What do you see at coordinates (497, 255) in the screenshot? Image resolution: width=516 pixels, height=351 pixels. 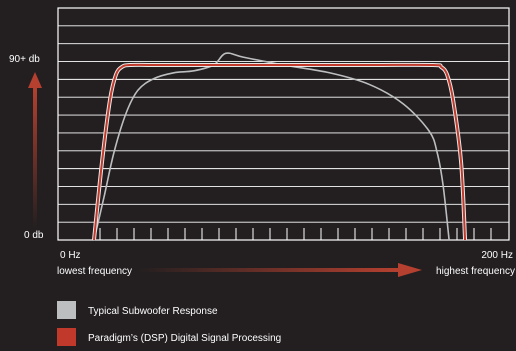 I see `x-end-label: 200 Hz` at bounding box center [497, 255].